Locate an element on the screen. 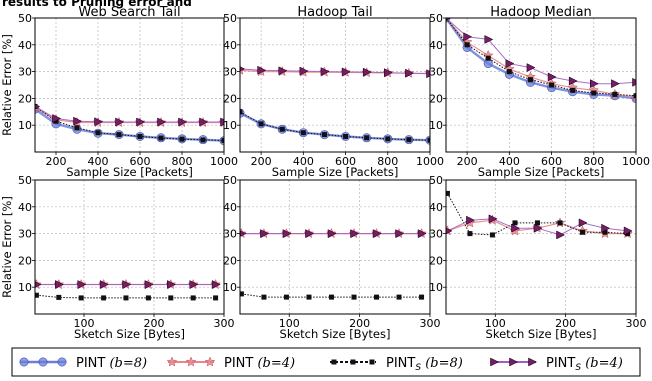 This screenshot has width=652, height=381. series-line-pint_b4 is located at coordinates (541, 58).